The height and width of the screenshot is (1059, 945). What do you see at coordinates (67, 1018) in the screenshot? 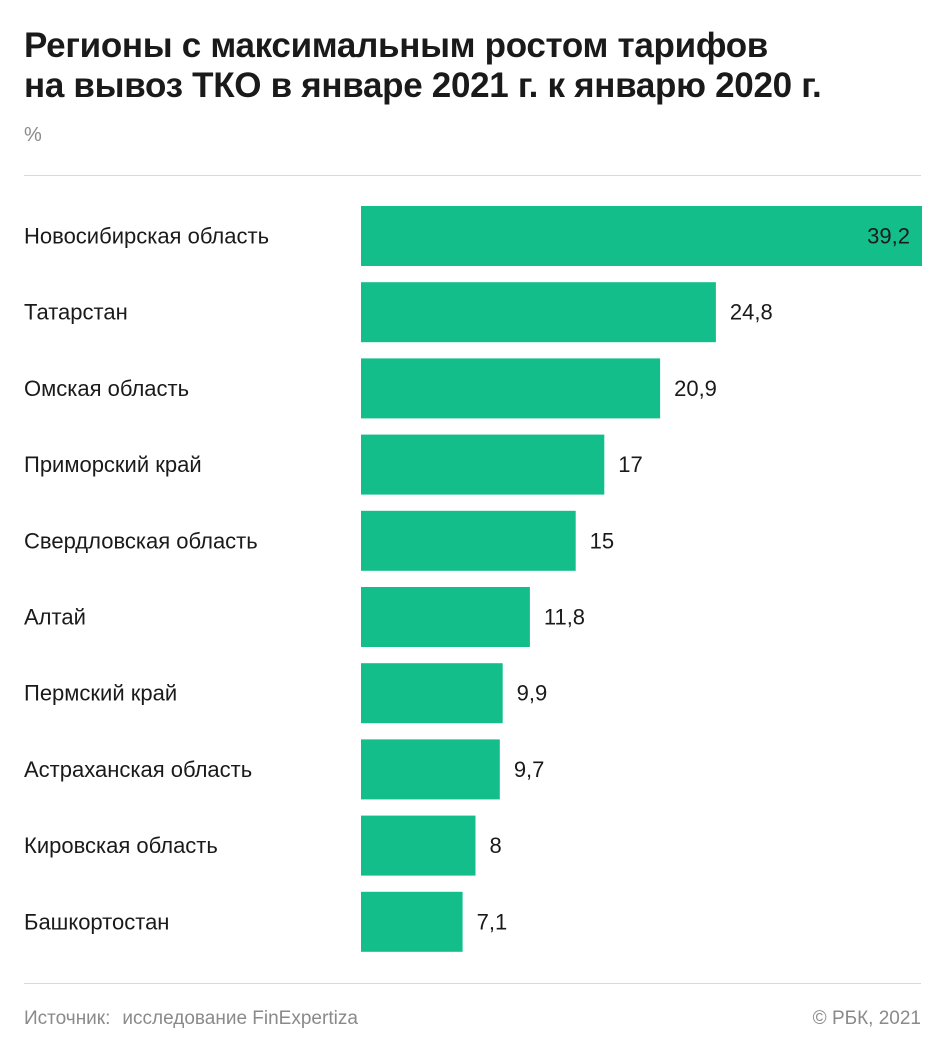
I see `source-label: Источник:` at bounding box center [67, 1018].